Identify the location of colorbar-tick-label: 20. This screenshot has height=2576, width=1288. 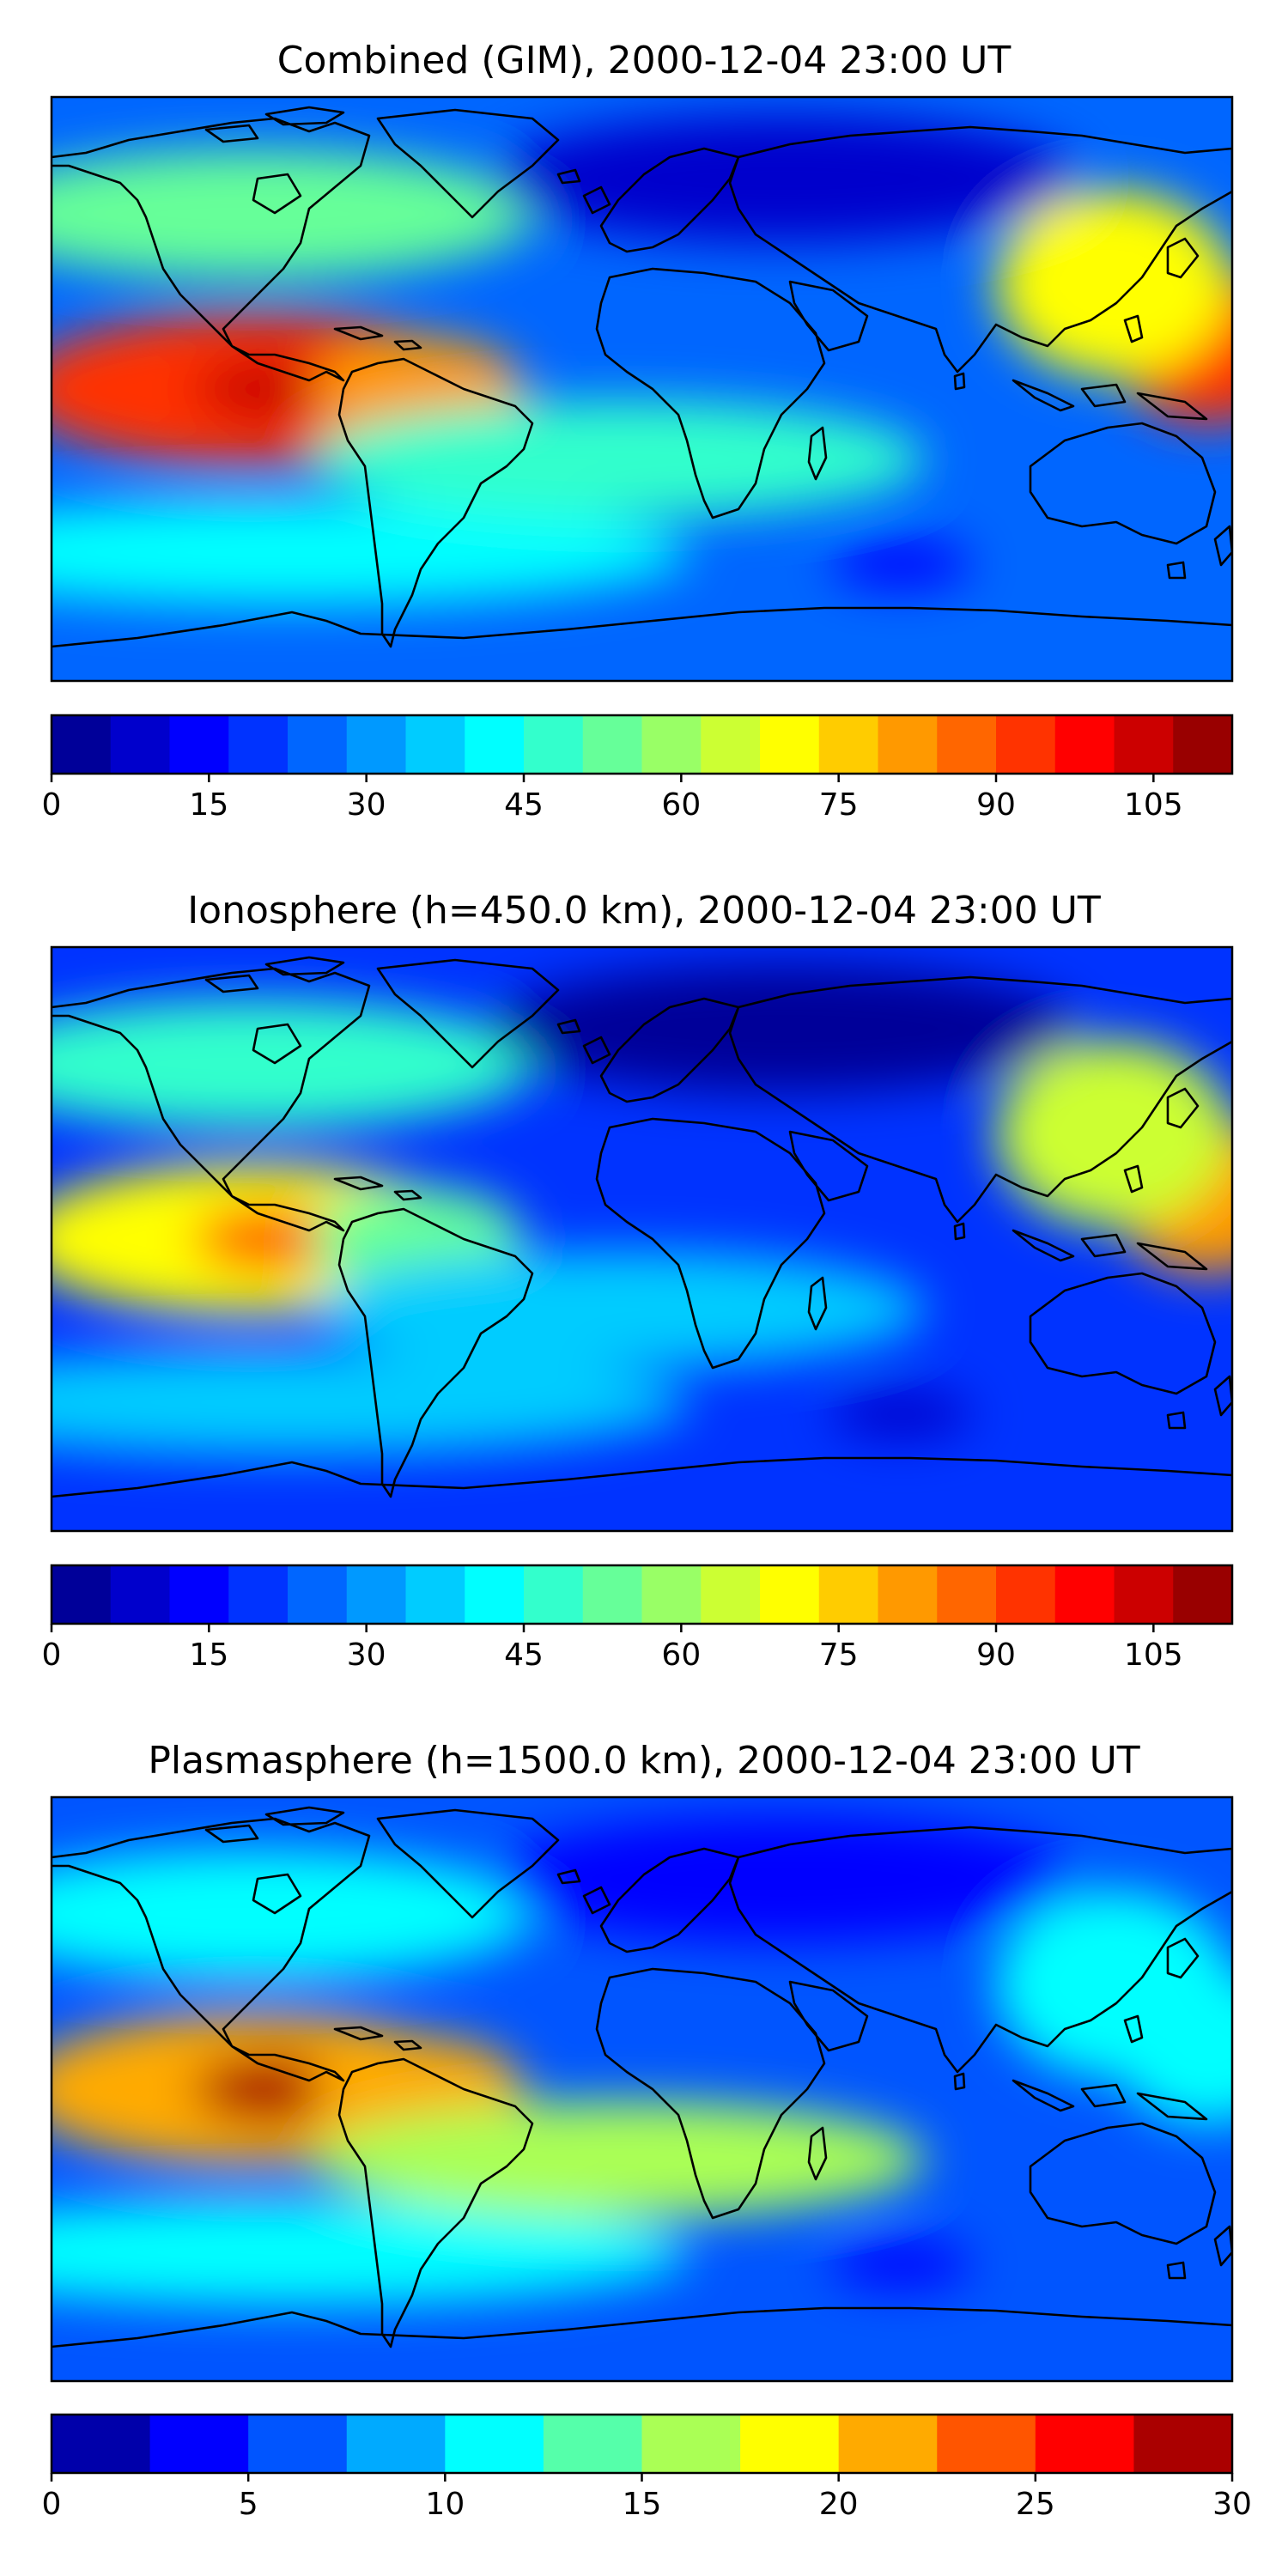
(839, 2504).